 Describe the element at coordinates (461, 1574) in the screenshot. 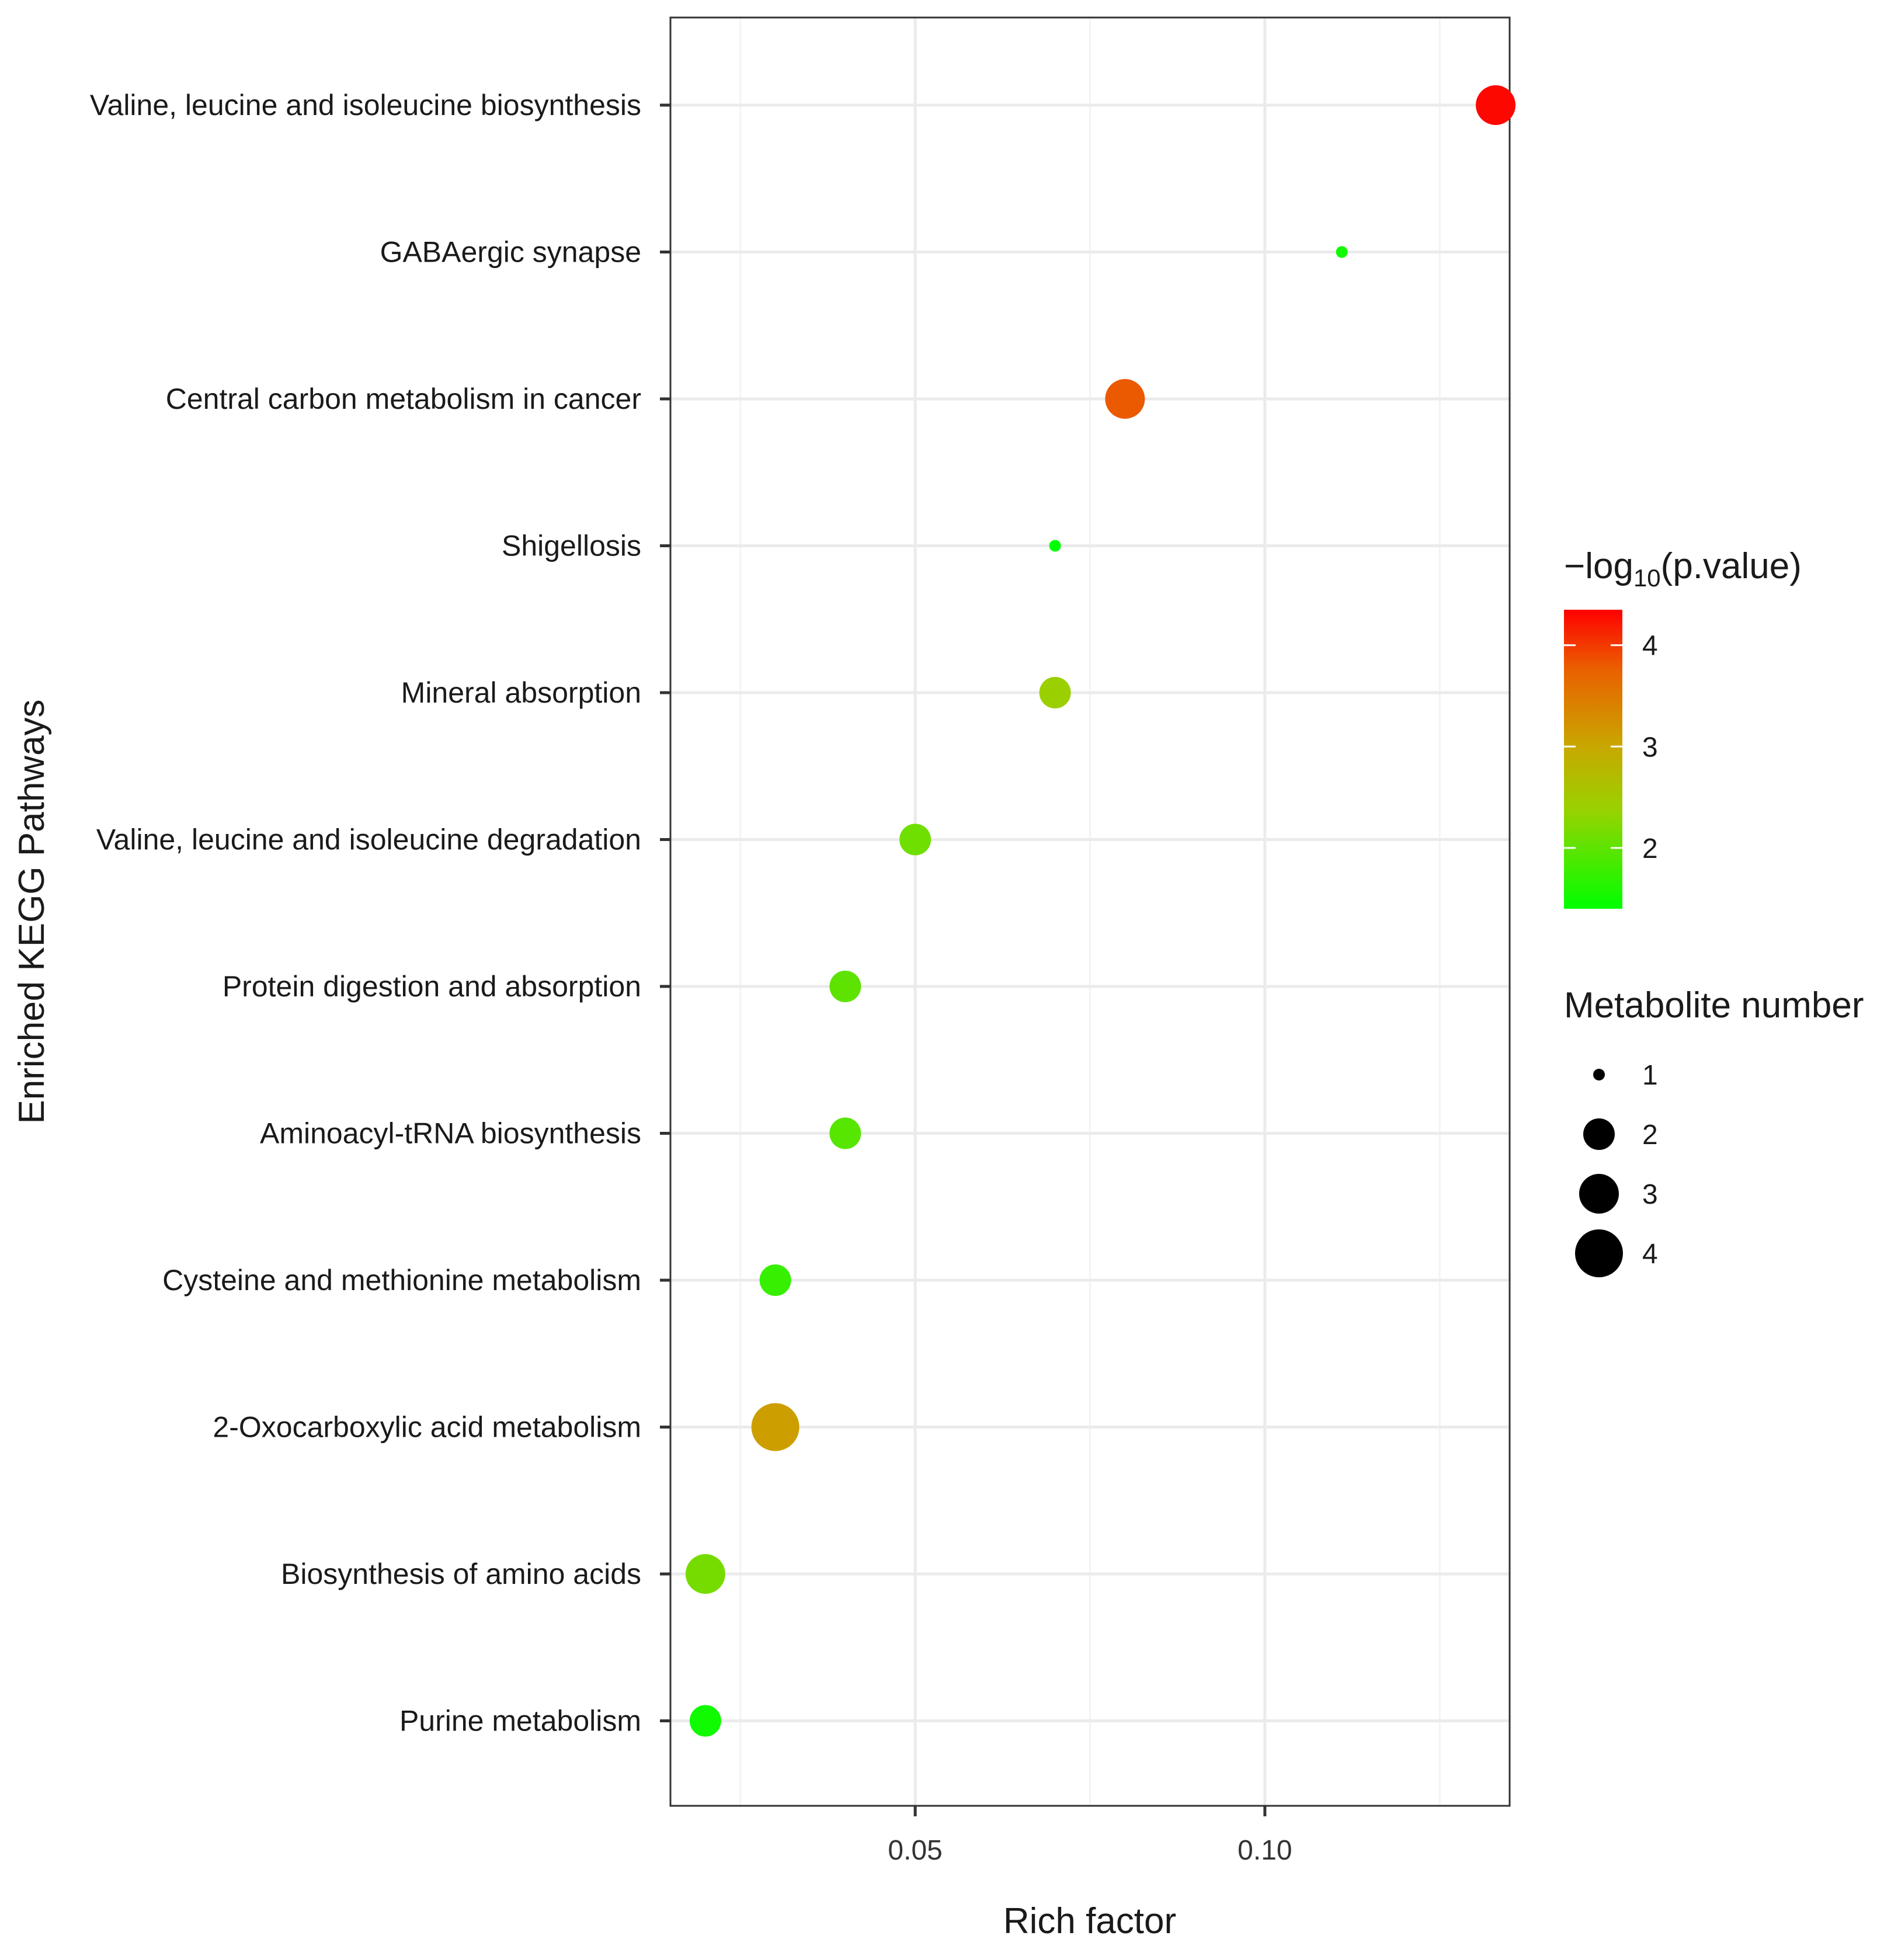

I see `y-tick-label: Biosynthesis of amino acids` at that location.